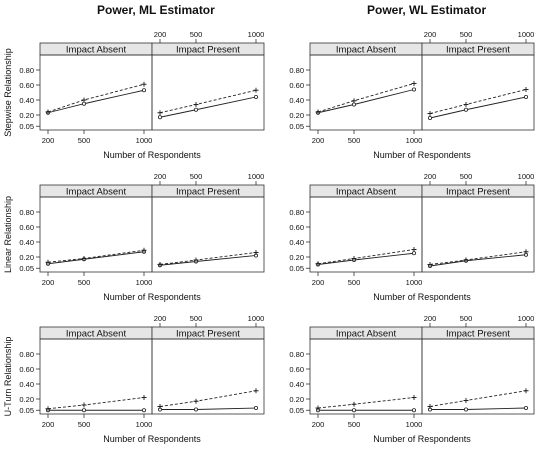 This screenshot has height=450, width=550. What do you see at coordinates (296, 399) in the screenshot?
I see `y-tick-label: 0.20` at bounding box center [296, 399].